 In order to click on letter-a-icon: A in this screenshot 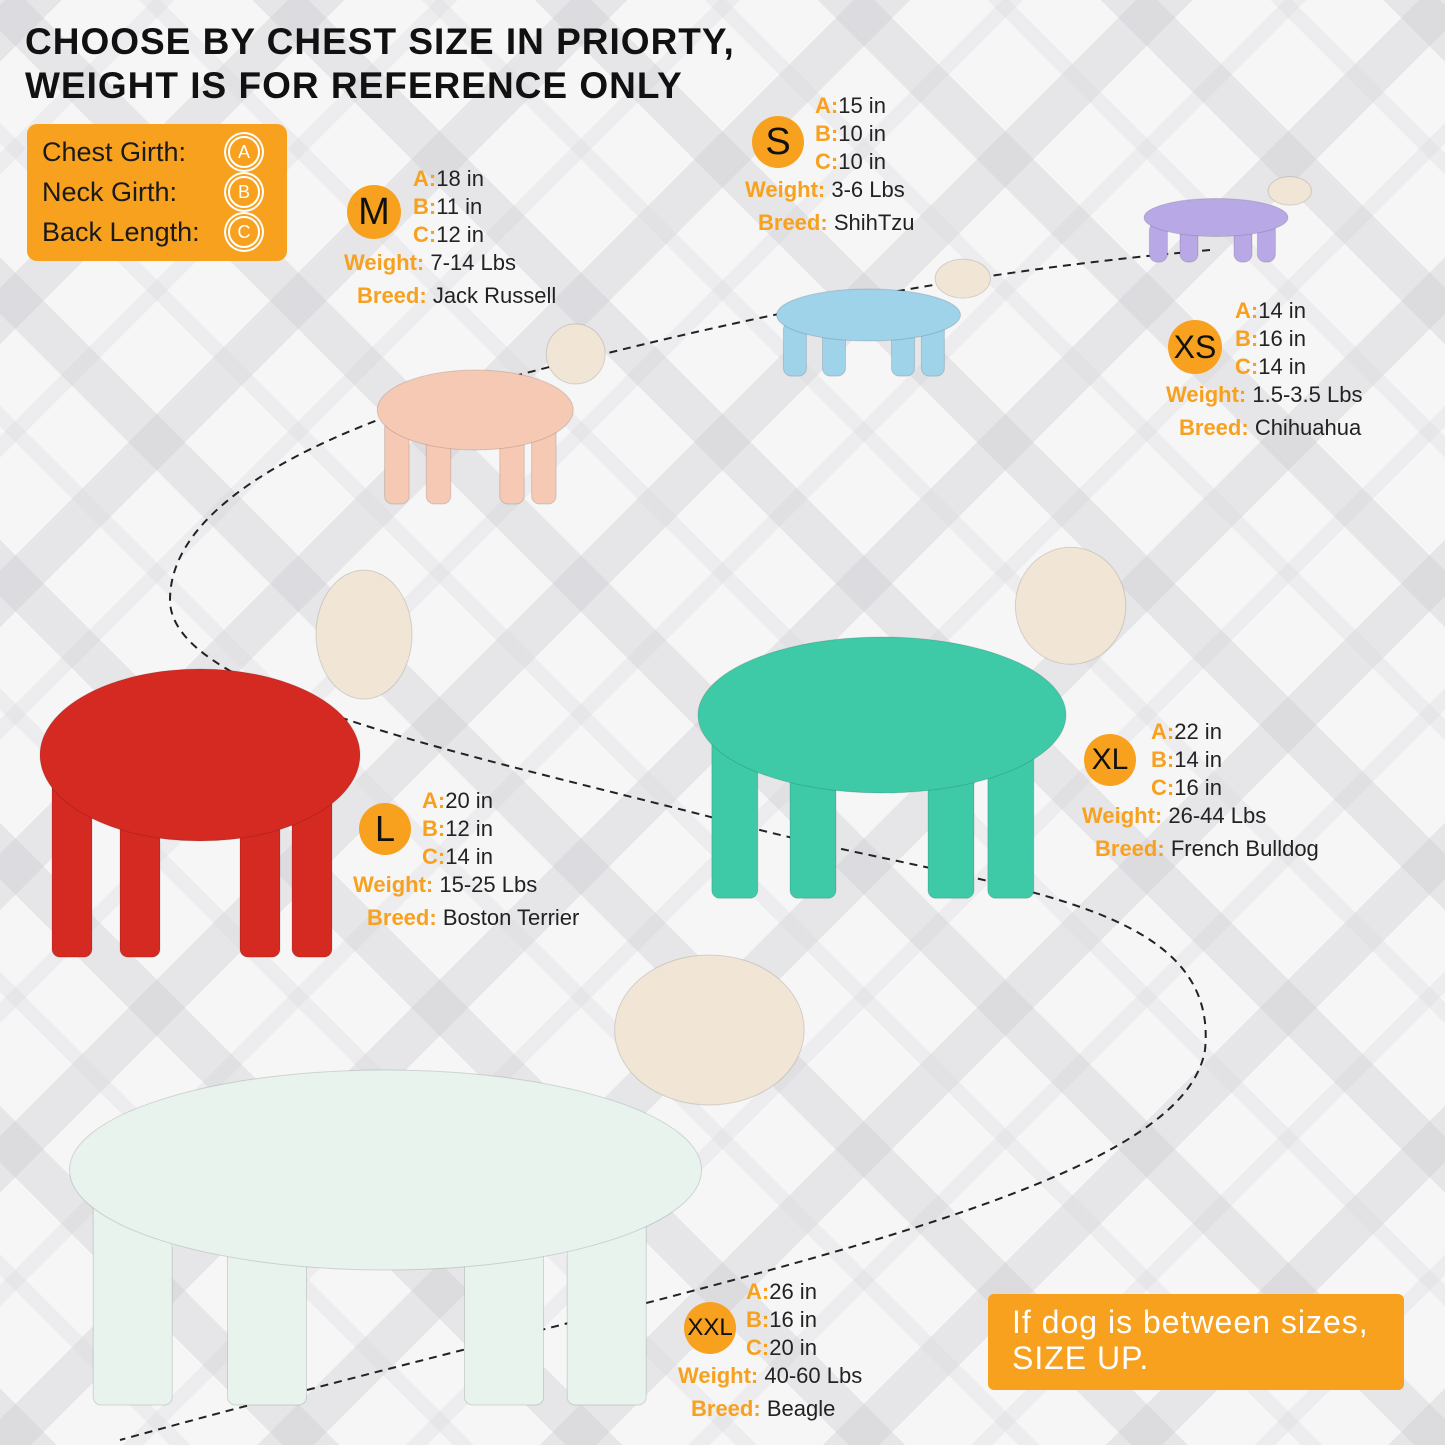, I will do `click(244, 152)`.